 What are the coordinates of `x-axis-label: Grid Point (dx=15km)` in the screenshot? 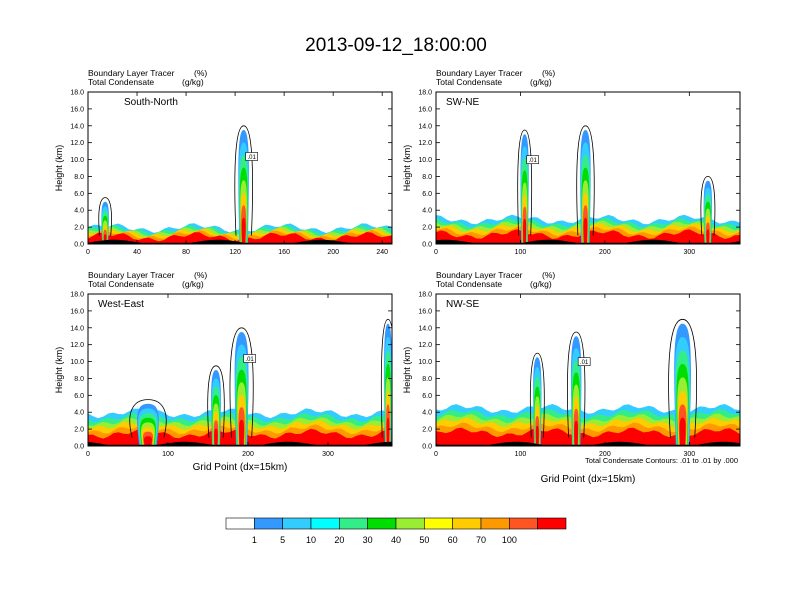 It's located at (240, 467).